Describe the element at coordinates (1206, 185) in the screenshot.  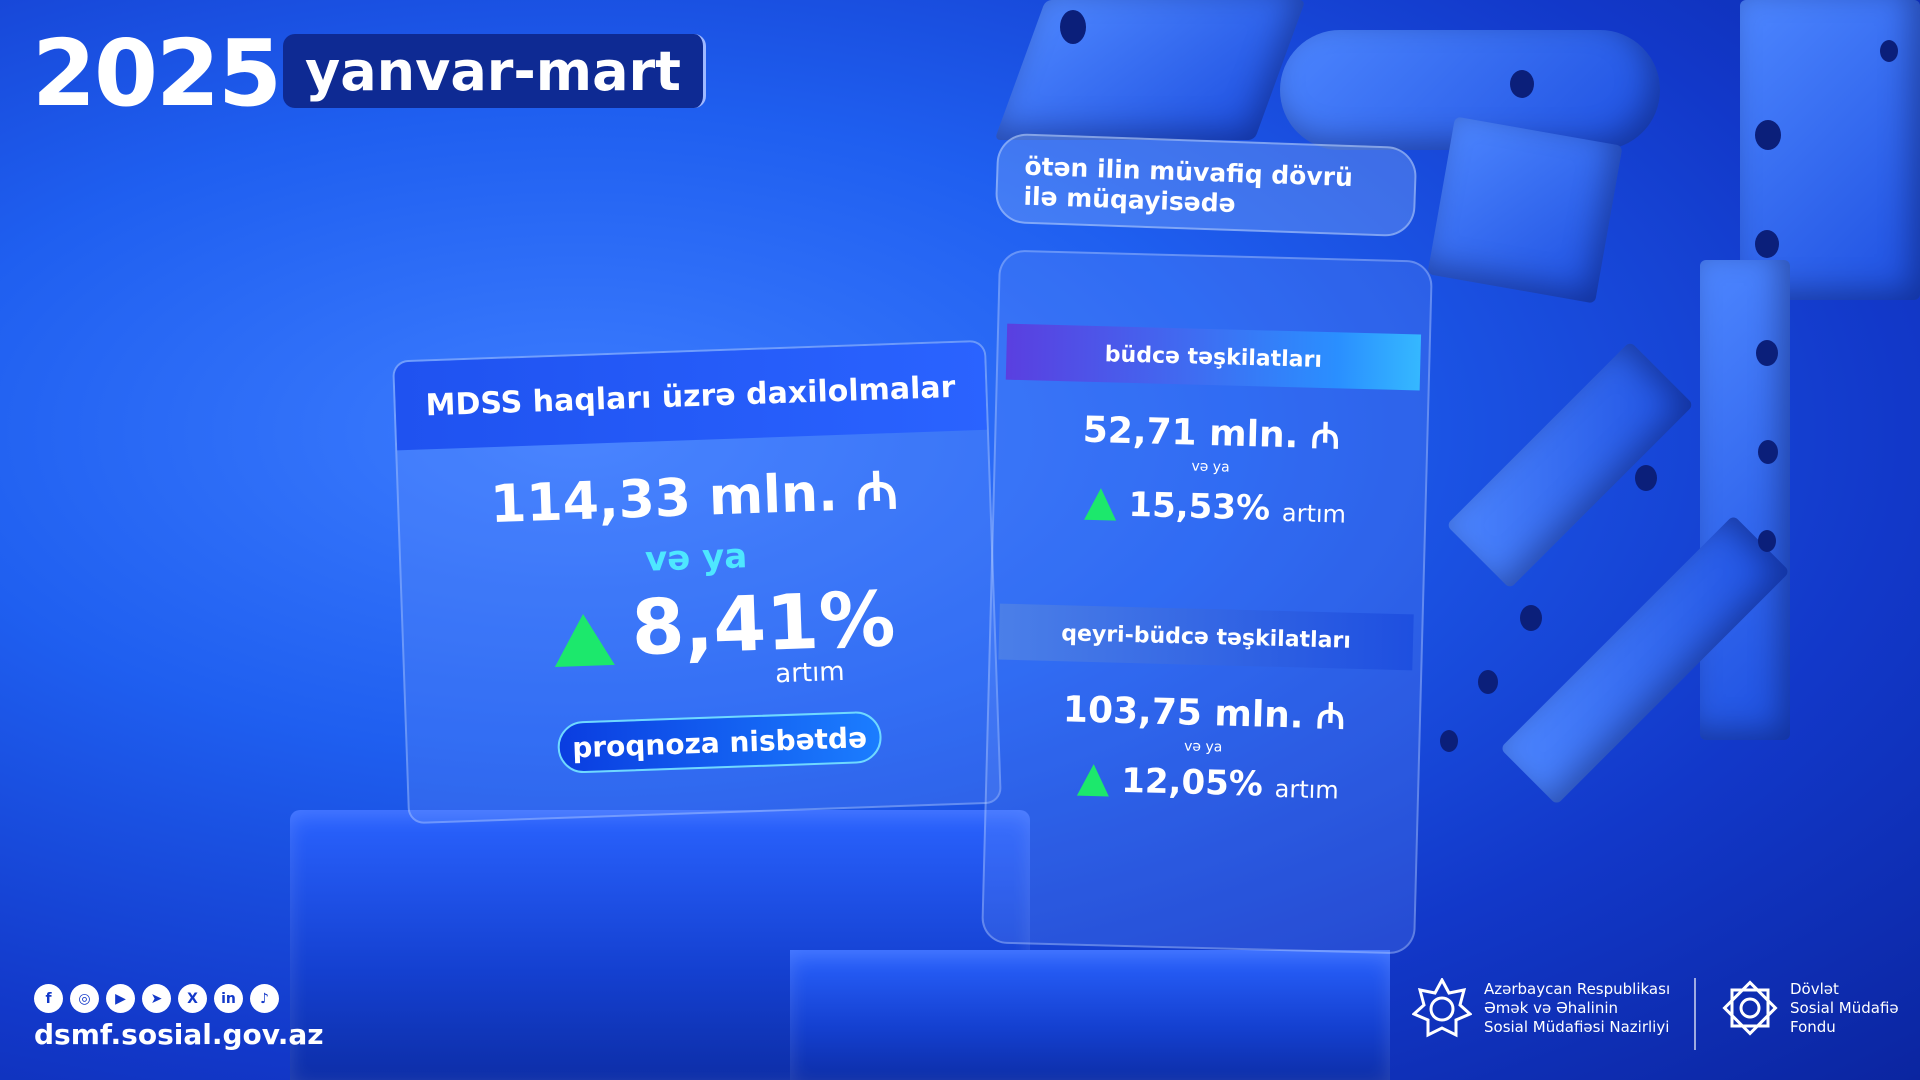
I see `comparison-label: ötən ilin müvafiq dövrü ilə müqayisədə` at that location.